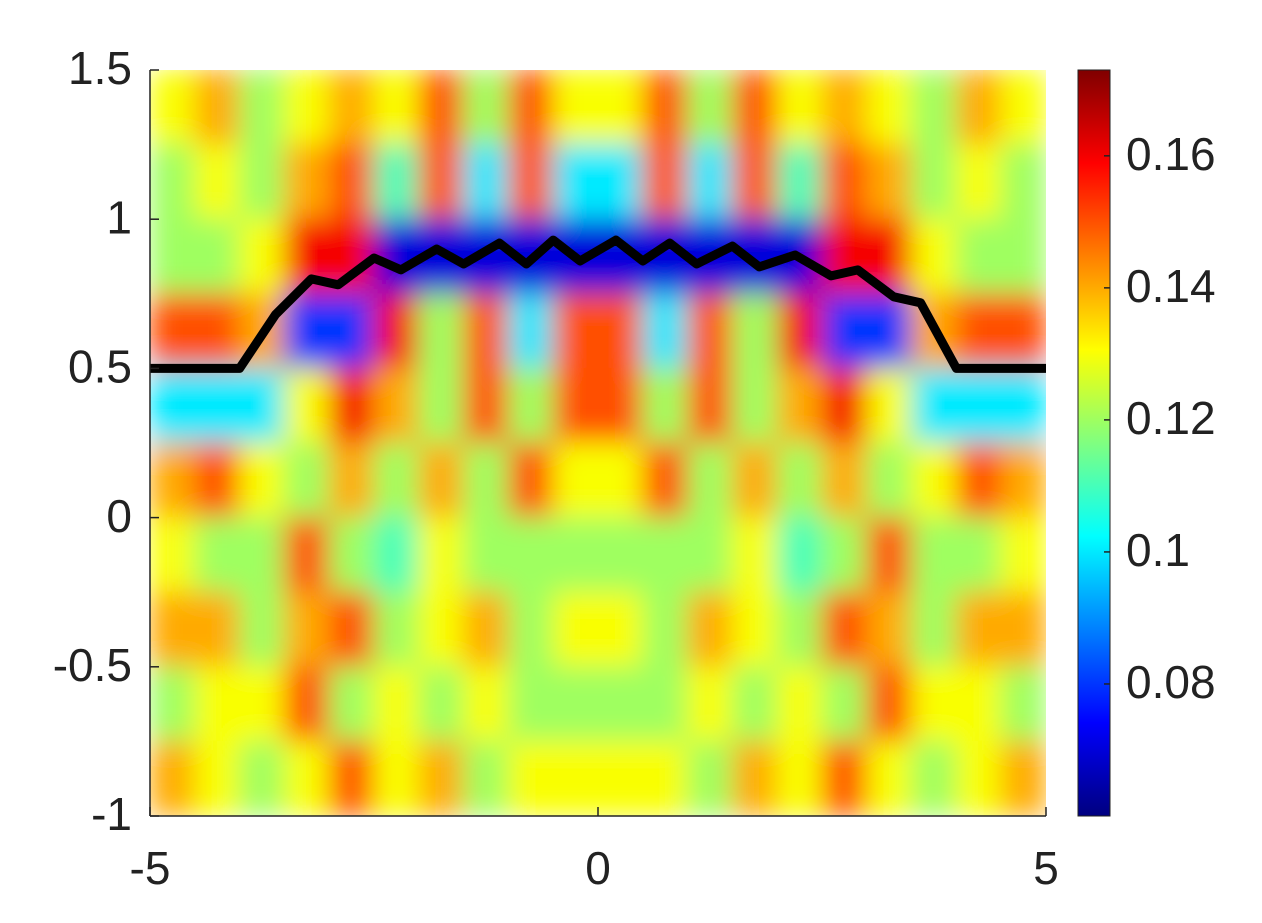 The width and height of the screenshot is (1262, 923). Describe the element at coordinates (1046, 868) in the screenshot. I see `x-tick-label: 5` at that location.